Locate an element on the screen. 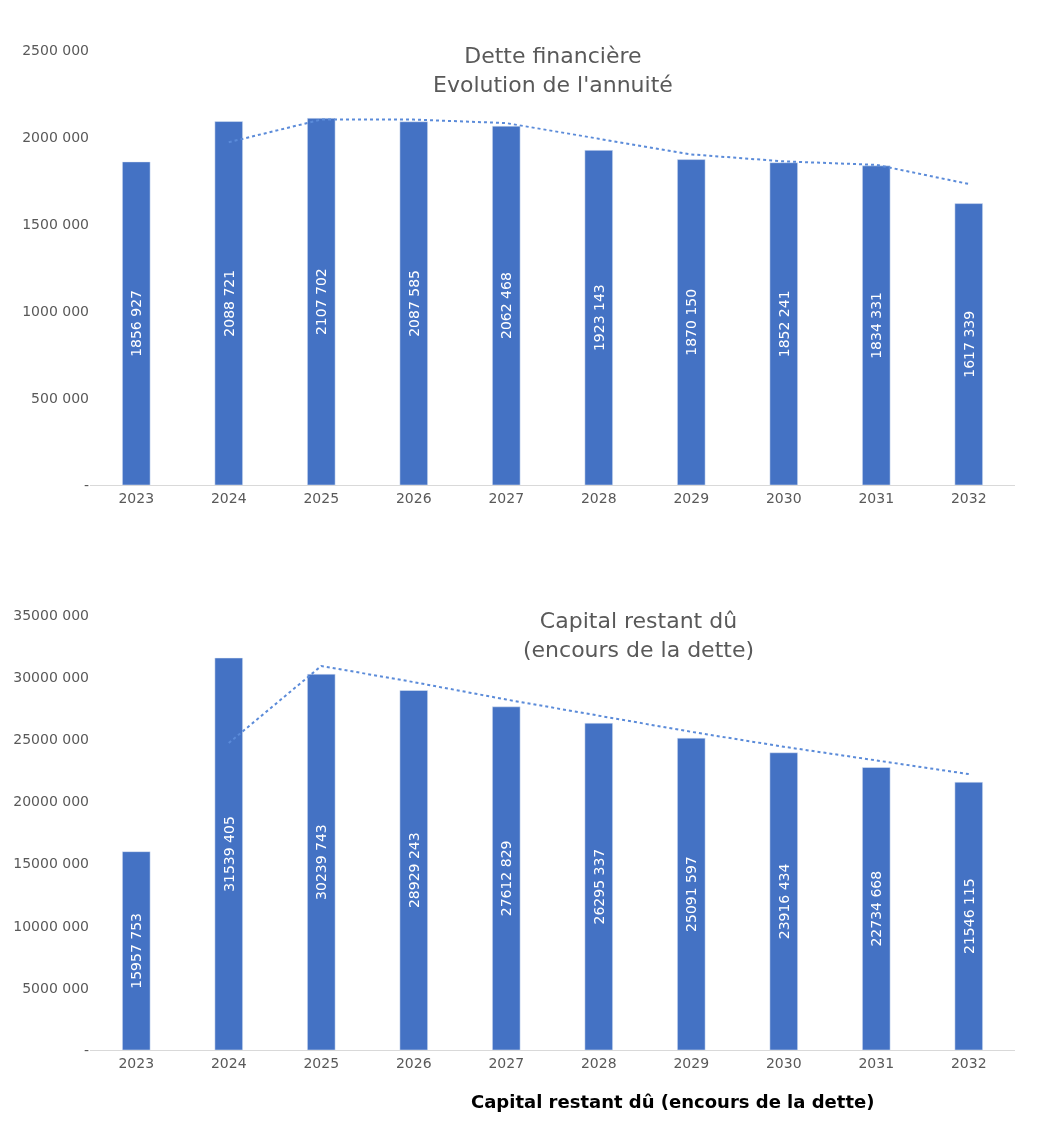 Image resolution: width=1045 pixels, height=1140 pixels. y-tick-label: 1000 000 is located at coordinates (55, 310).